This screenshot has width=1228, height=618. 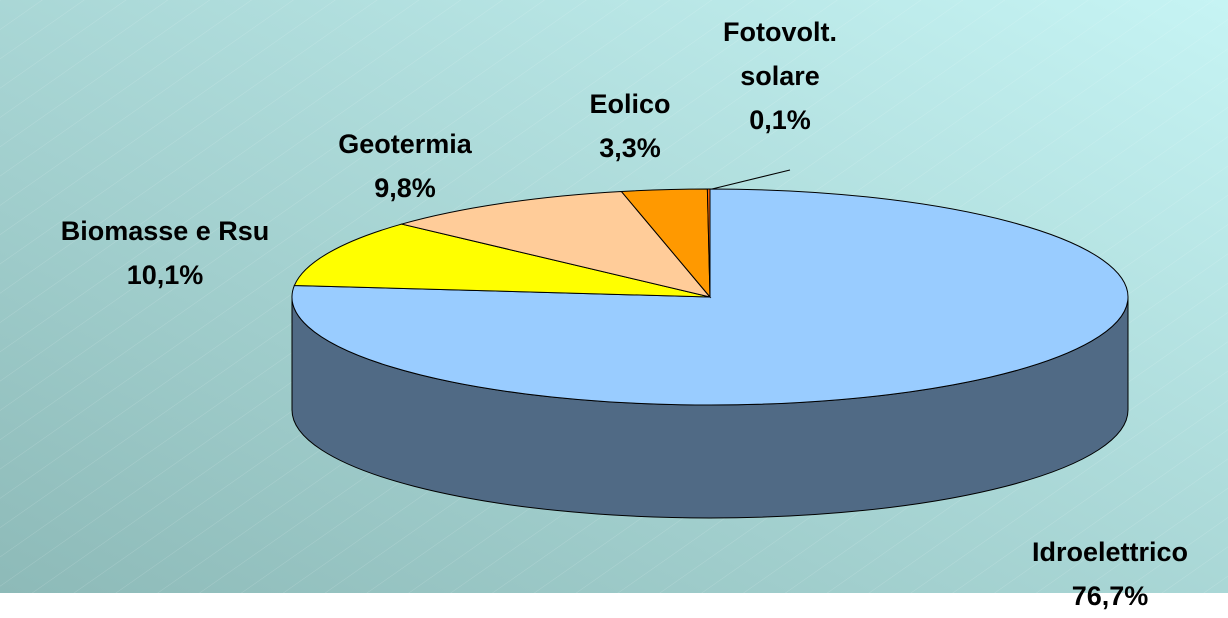 What do you see at coordinates (405, 188) in the screenshot?
I see `value-label: 9,8%` at bounding box center [405, 188].